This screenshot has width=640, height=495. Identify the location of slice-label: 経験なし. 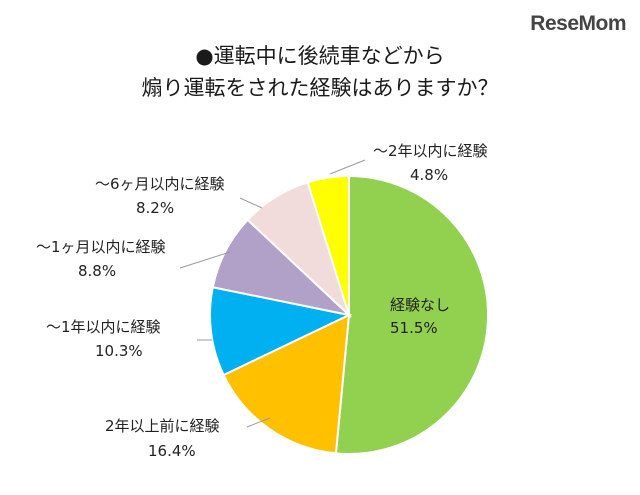
(420, 305).